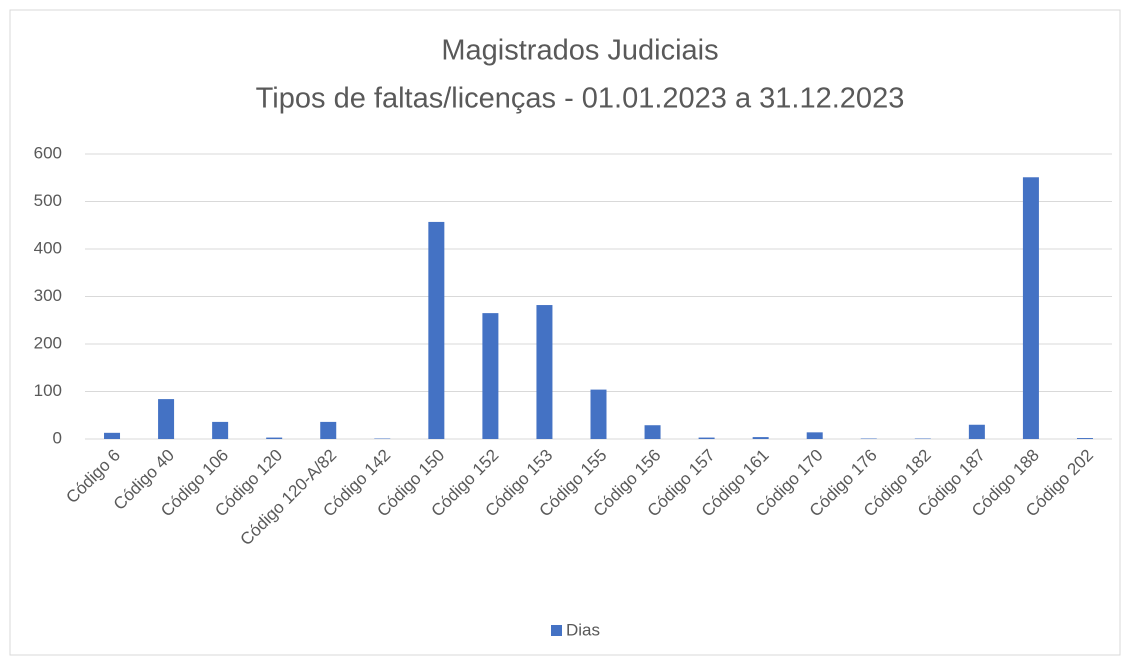  I want to click on y-tick-label: 400, so click(48, 247).